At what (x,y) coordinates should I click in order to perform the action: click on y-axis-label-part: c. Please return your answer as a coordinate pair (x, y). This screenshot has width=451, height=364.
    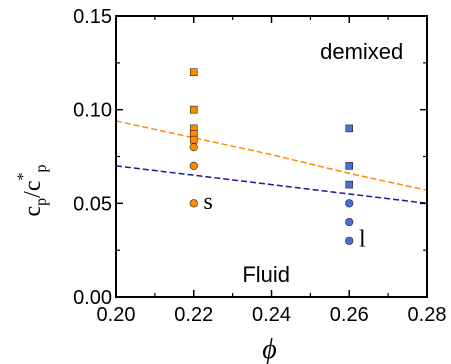
    Looking at the image, I should click on (33, 211).